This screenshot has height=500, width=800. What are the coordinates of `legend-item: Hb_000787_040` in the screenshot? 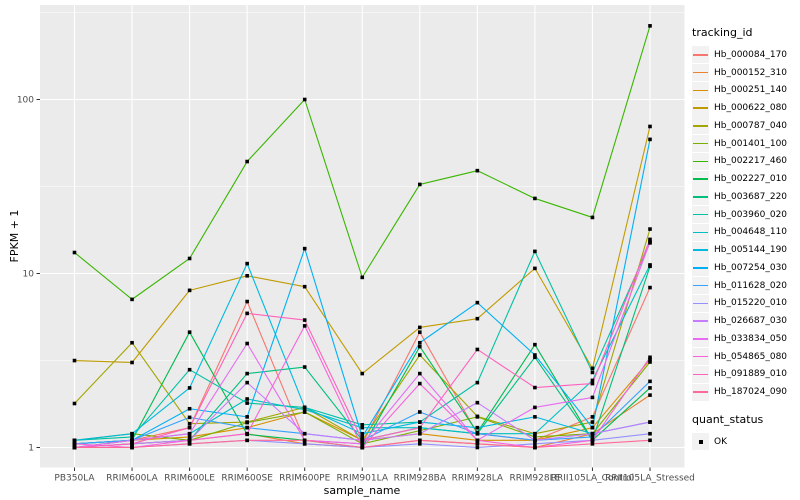 It's located at (745, 126).